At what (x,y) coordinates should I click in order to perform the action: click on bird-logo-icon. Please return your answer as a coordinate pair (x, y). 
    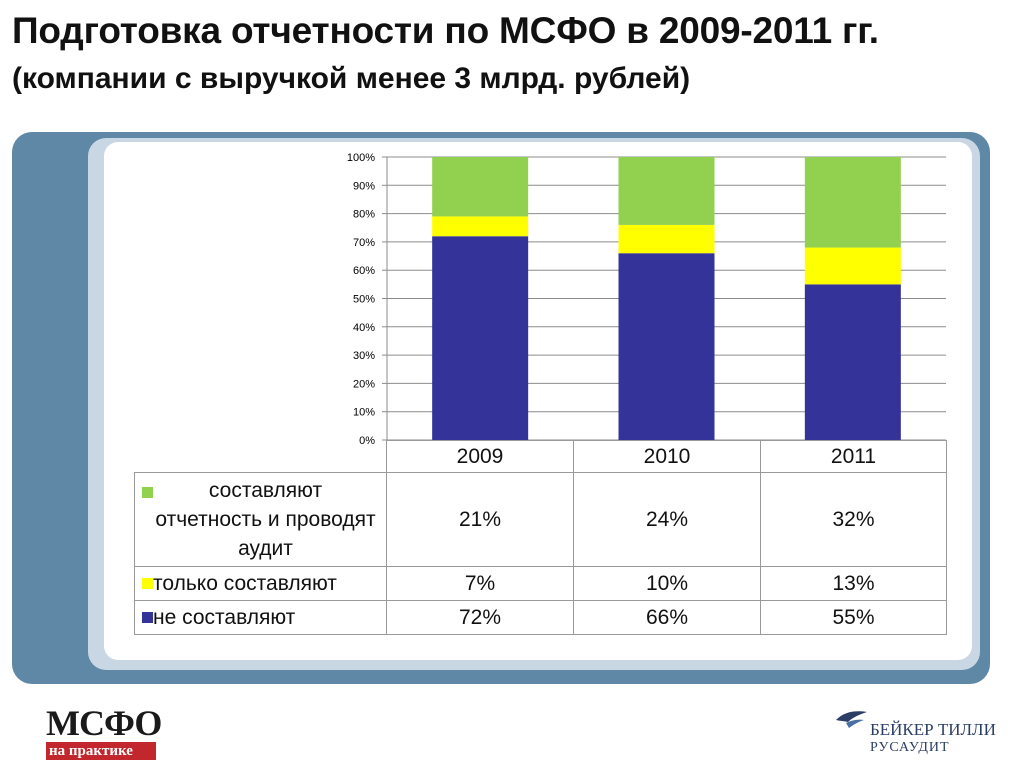
    Looking at the image, I should click on (851, 719).